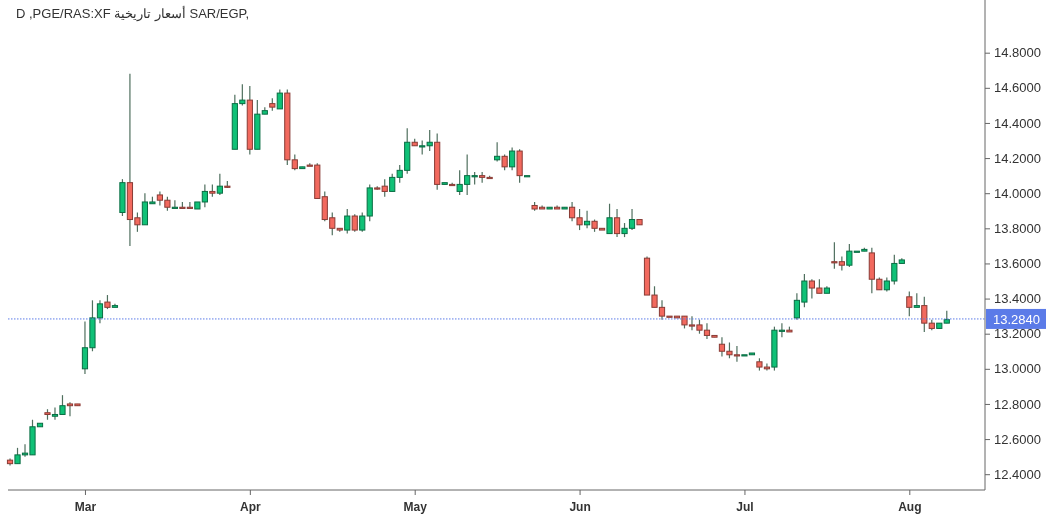 The width and height of the screenshot is (1059, 521). Describe the element at coordinates (1017, 299) in the screenshot. I see `y-tick-label: 13.4000` at that location.